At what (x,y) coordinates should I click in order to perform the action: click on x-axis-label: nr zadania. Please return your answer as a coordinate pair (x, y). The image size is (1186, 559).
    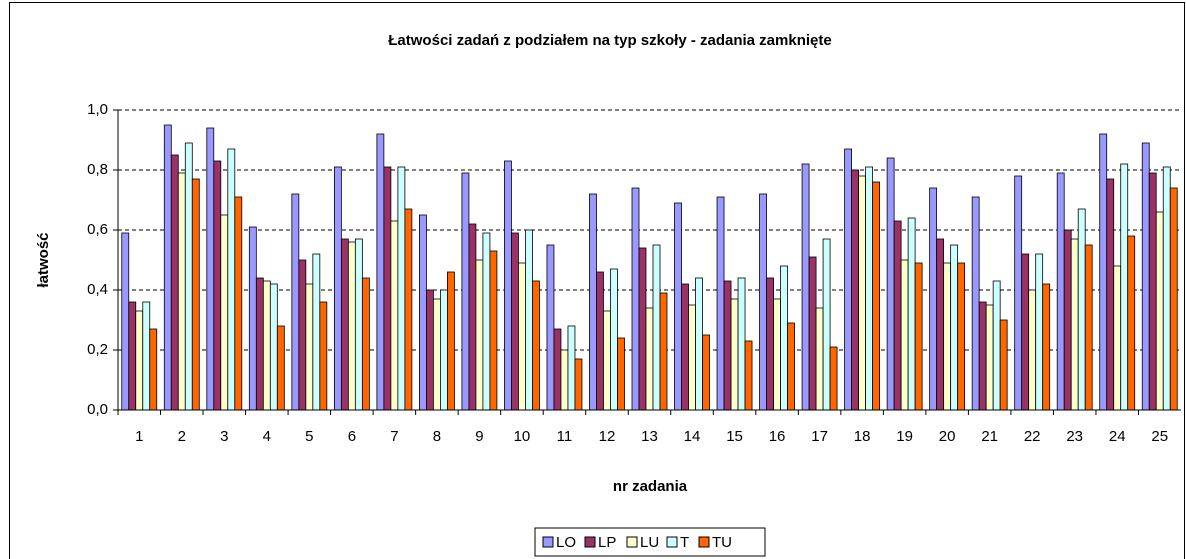
    Looking at the image, I should click on (650, 486).